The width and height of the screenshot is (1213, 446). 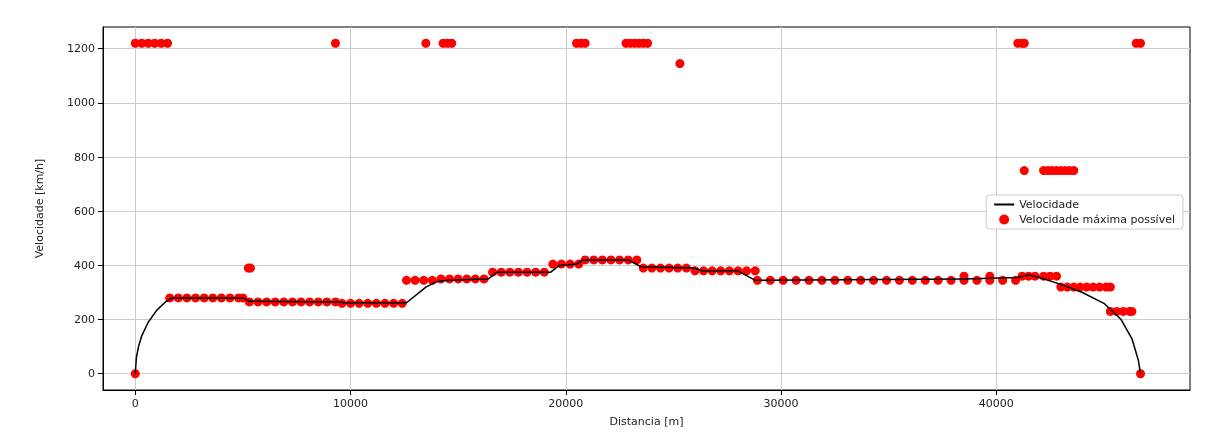 What do you see at coordinates (351, 403) in the screenshot?
I see `x-tick-label: 10000` at bounding box center [351, 403].